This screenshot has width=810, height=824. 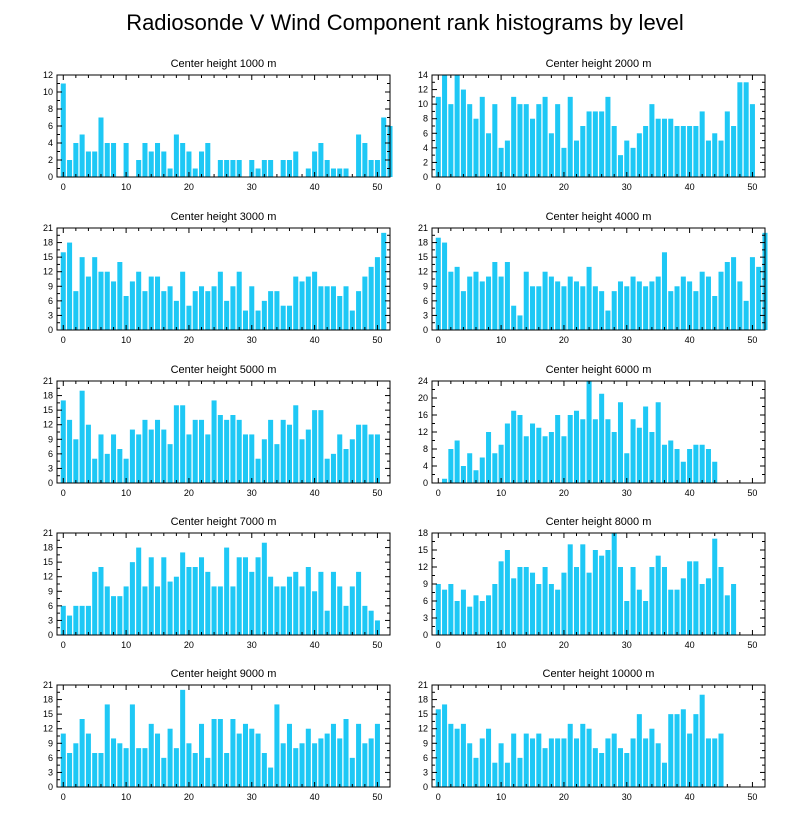 I want to click on x-tick-label: 10, so click(x=126, y=797).